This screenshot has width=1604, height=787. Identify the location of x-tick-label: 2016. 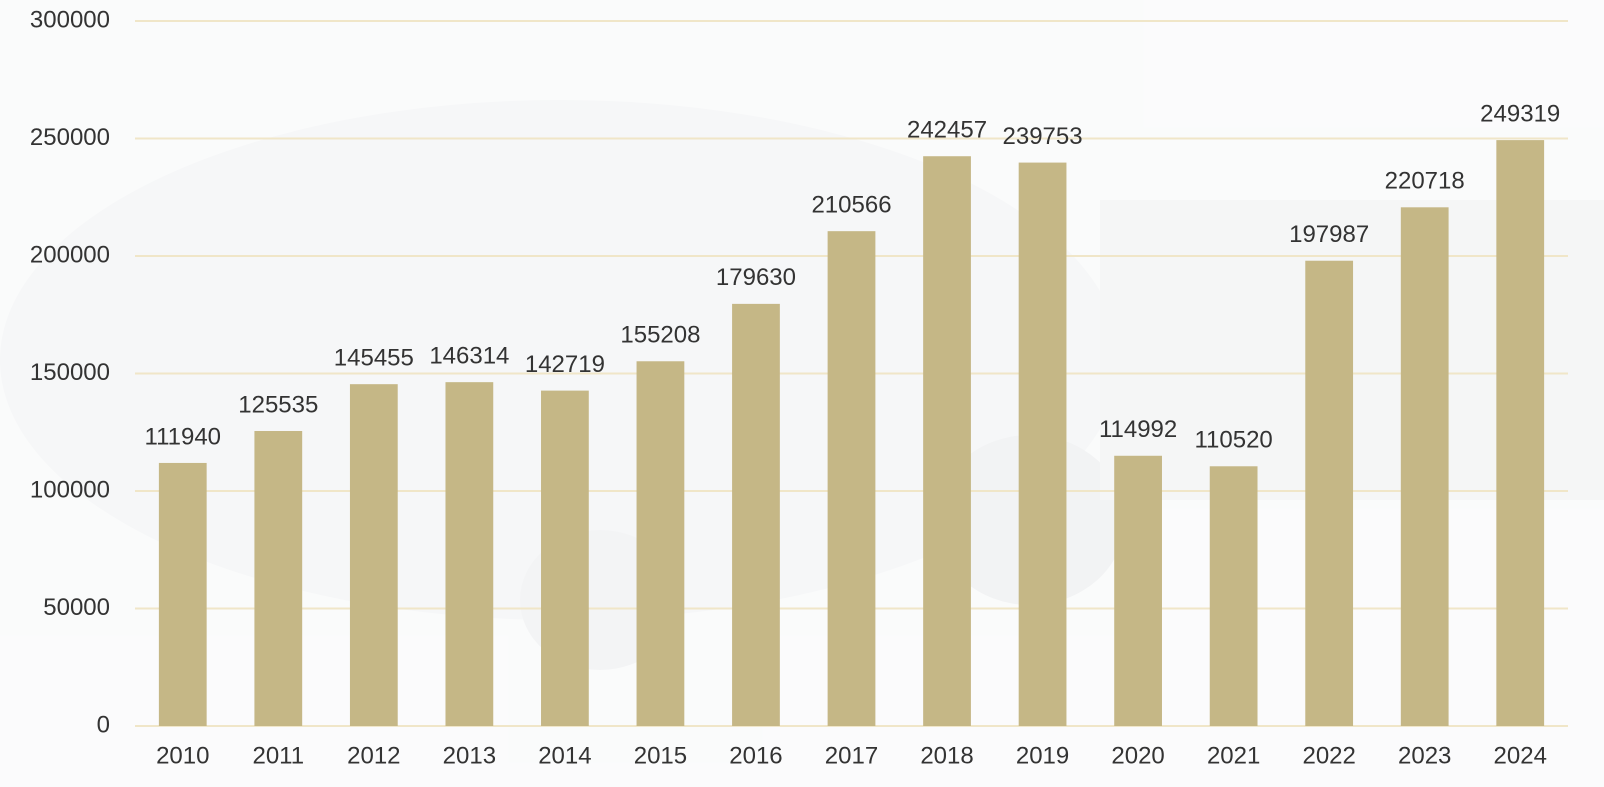
(755, 755).